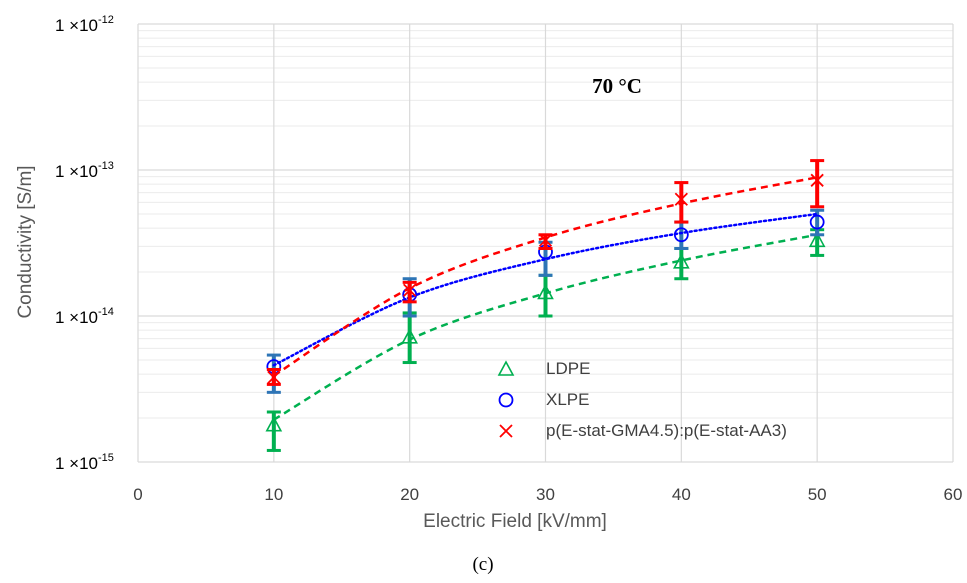 The width and height of the screenshot is (967, 583). Describe the element at coordinates (84, 170) in the screenshot. I see `y-tick-label: 1 ×10⁻¹³` at that location.